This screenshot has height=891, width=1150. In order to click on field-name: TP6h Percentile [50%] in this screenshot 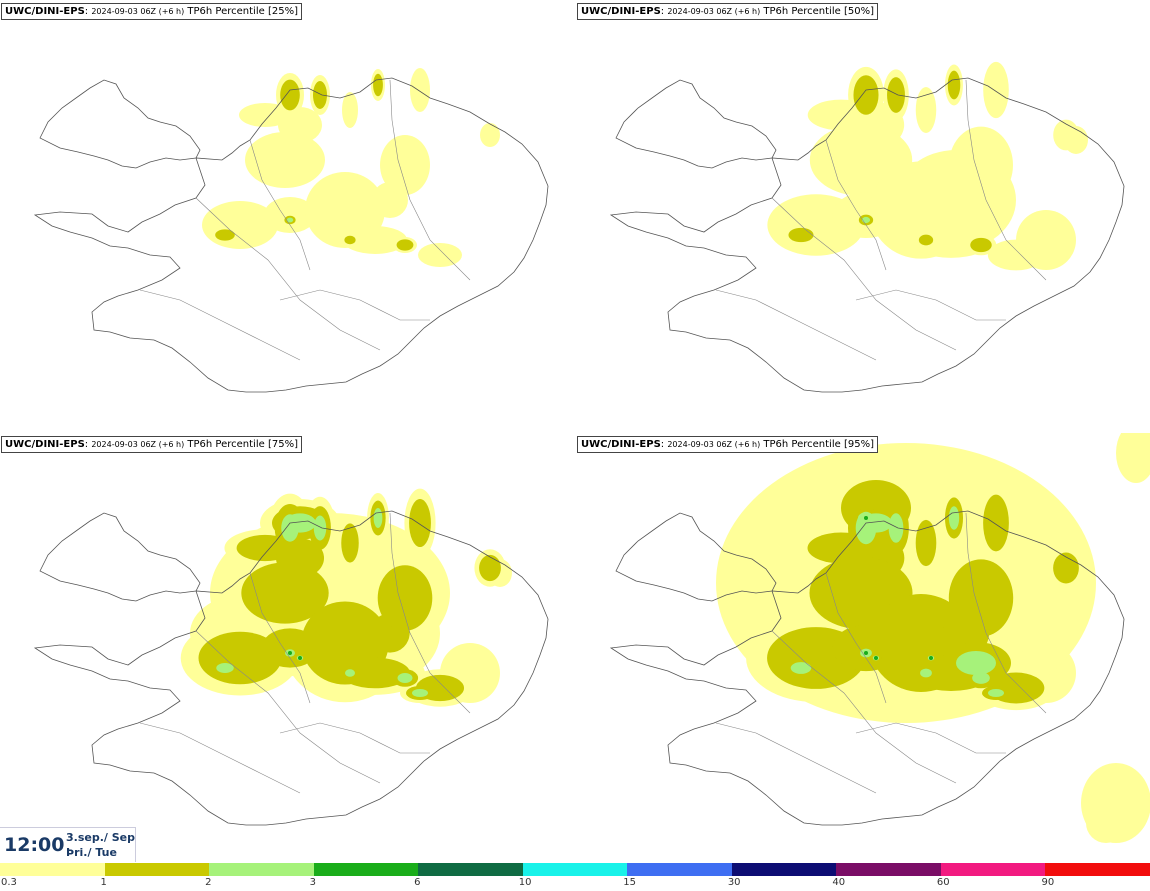, I will do `click(818, 11)`.